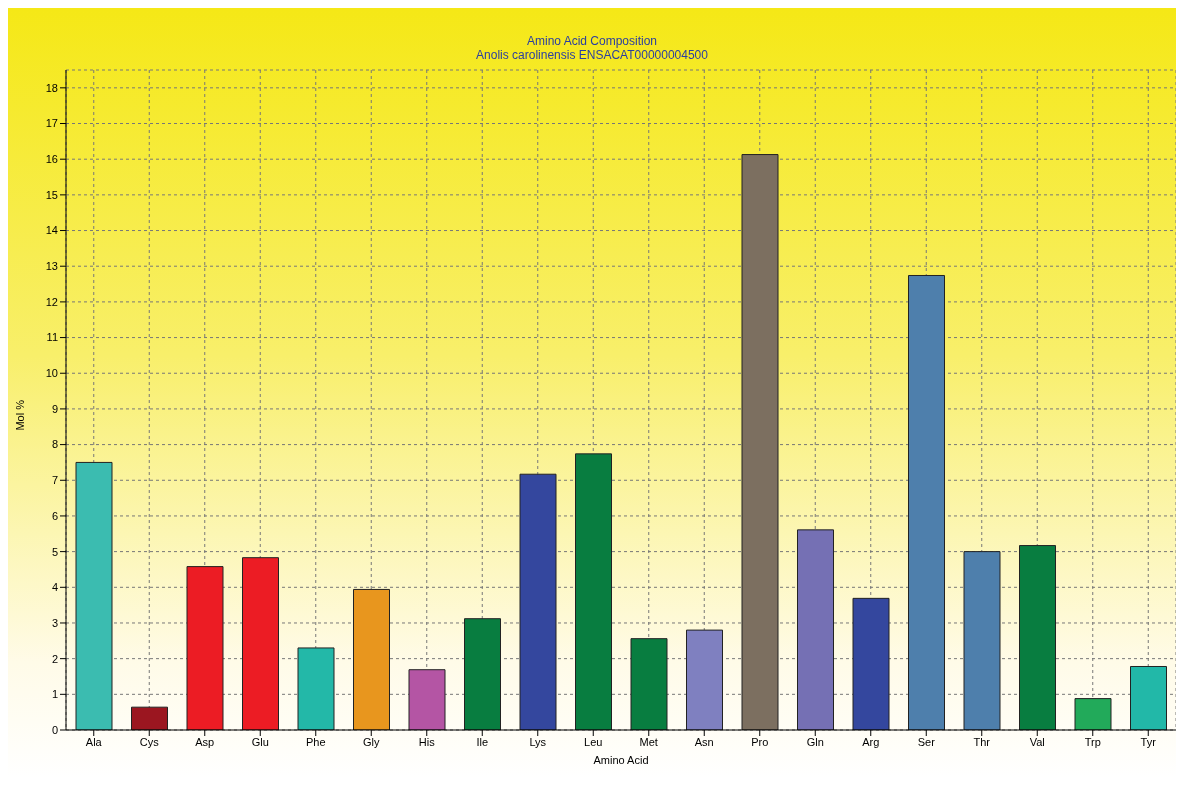 Image resolution: width=1184 pixels, height=785 pixels. Describe the element at coordinates (149, 741) in the screenshot. I see `x-tick-label: Cys` at that location.